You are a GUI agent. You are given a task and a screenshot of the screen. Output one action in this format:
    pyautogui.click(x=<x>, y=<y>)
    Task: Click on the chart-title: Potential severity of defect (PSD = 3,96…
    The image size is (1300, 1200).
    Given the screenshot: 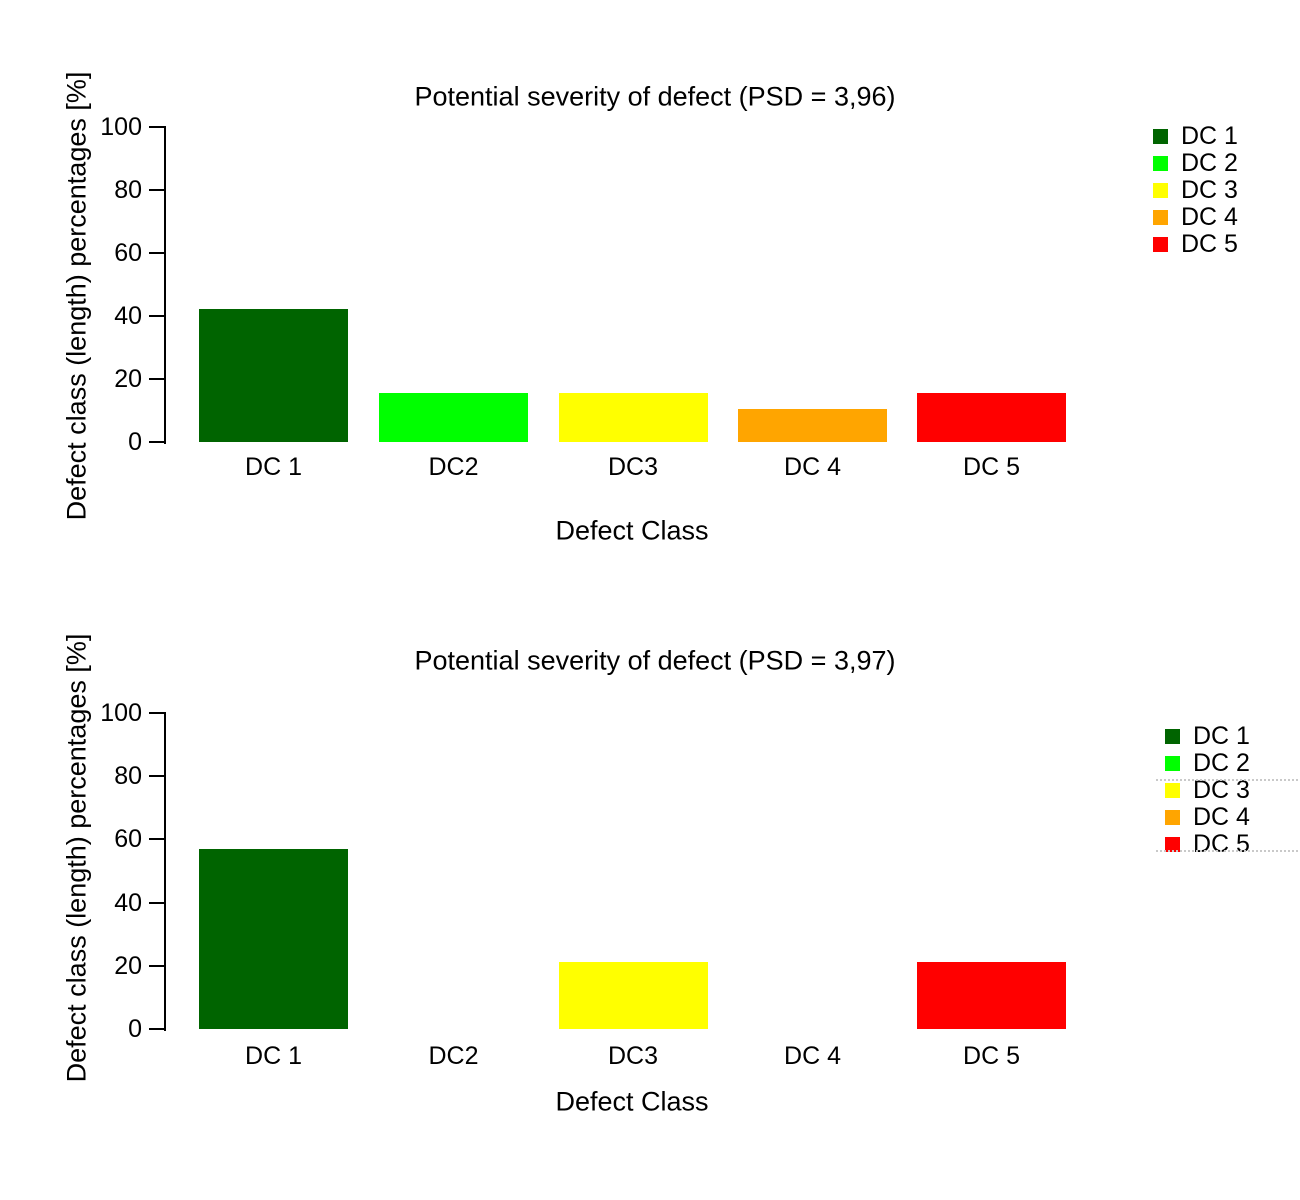 What is the action you would take?
    pyautogui.click(x=655, y=96)
    